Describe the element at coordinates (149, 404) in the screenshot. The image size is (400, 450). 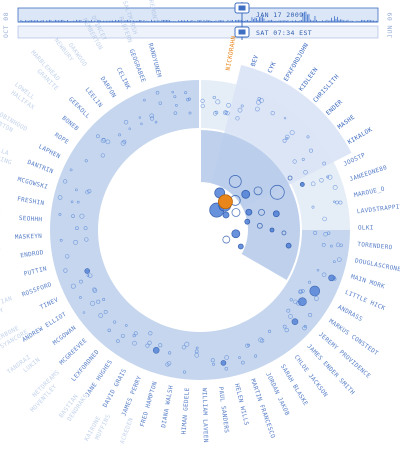
I see `user-label: FRED HAMPTON` at that location.